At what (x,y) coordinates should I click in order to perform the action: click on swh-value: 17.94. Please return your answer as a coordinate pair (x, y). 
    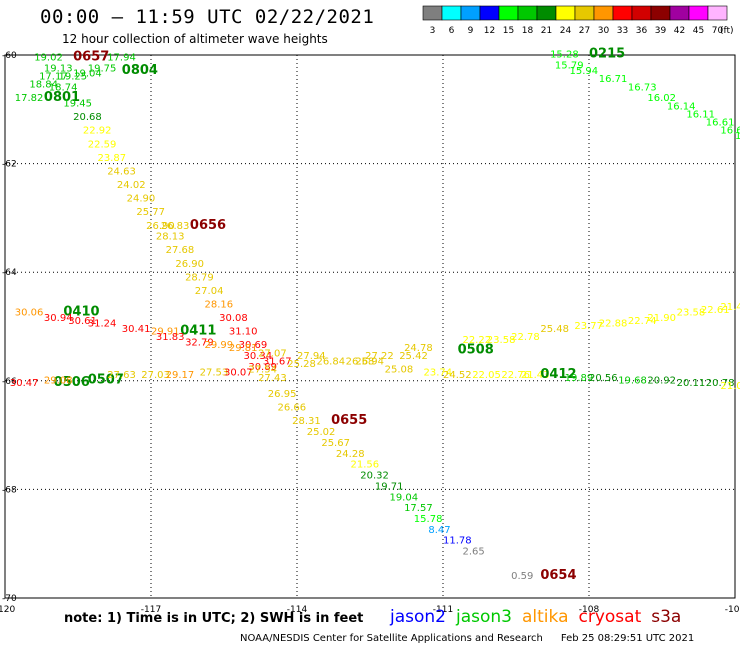
    Looking at the image, I should click on (121, 57).